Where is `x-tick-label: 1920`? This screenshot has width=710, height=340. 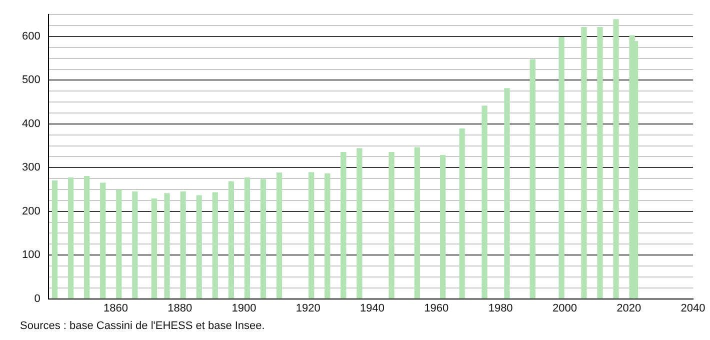 x-tick-label: 1920 is located at coordinates (308, 308).